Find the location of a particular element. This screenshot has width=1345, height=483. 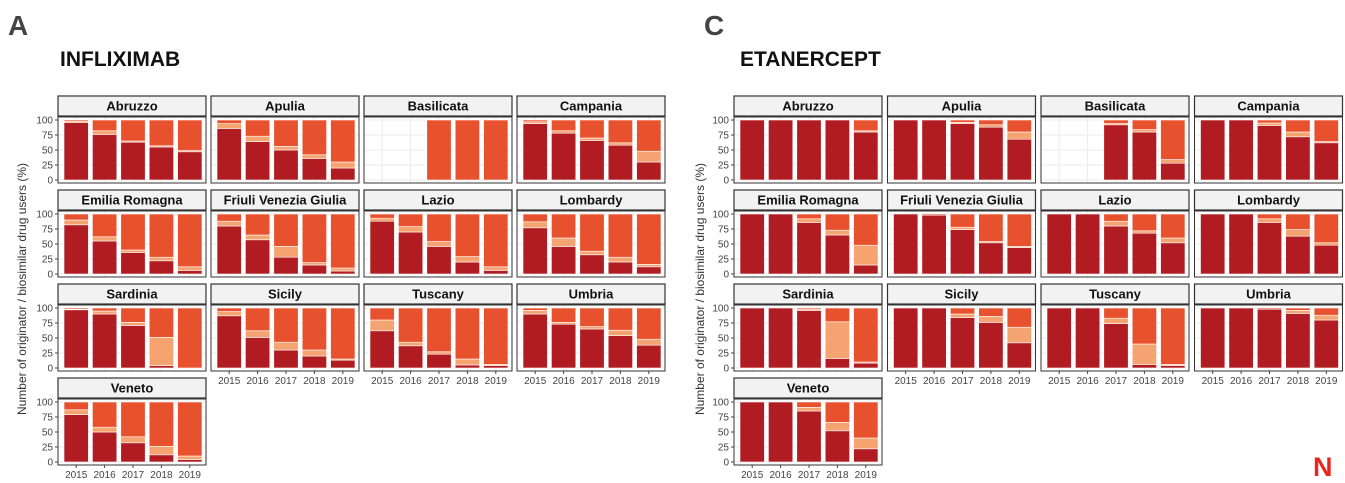

panel-letter-a: A is located at coordinates (18, 25).